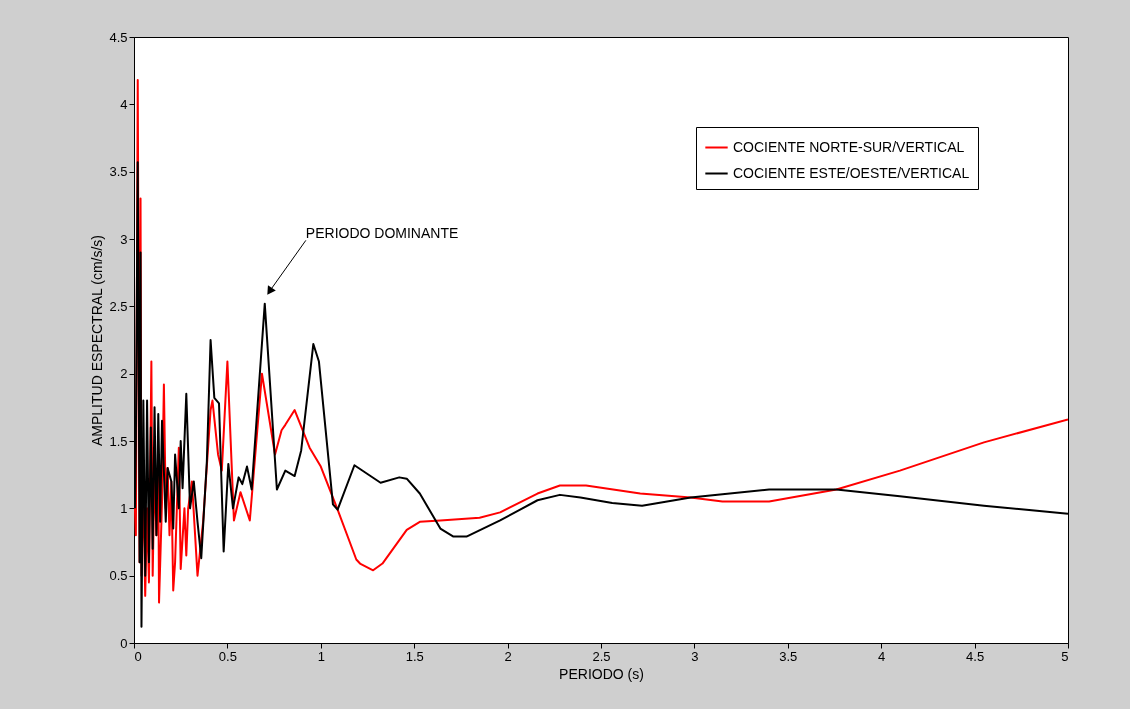 This screenshot has width=1130, height=709. Describe the element at coordinates (124, 104) in the screenshot. I see `y-tick-label: 4` at that location.